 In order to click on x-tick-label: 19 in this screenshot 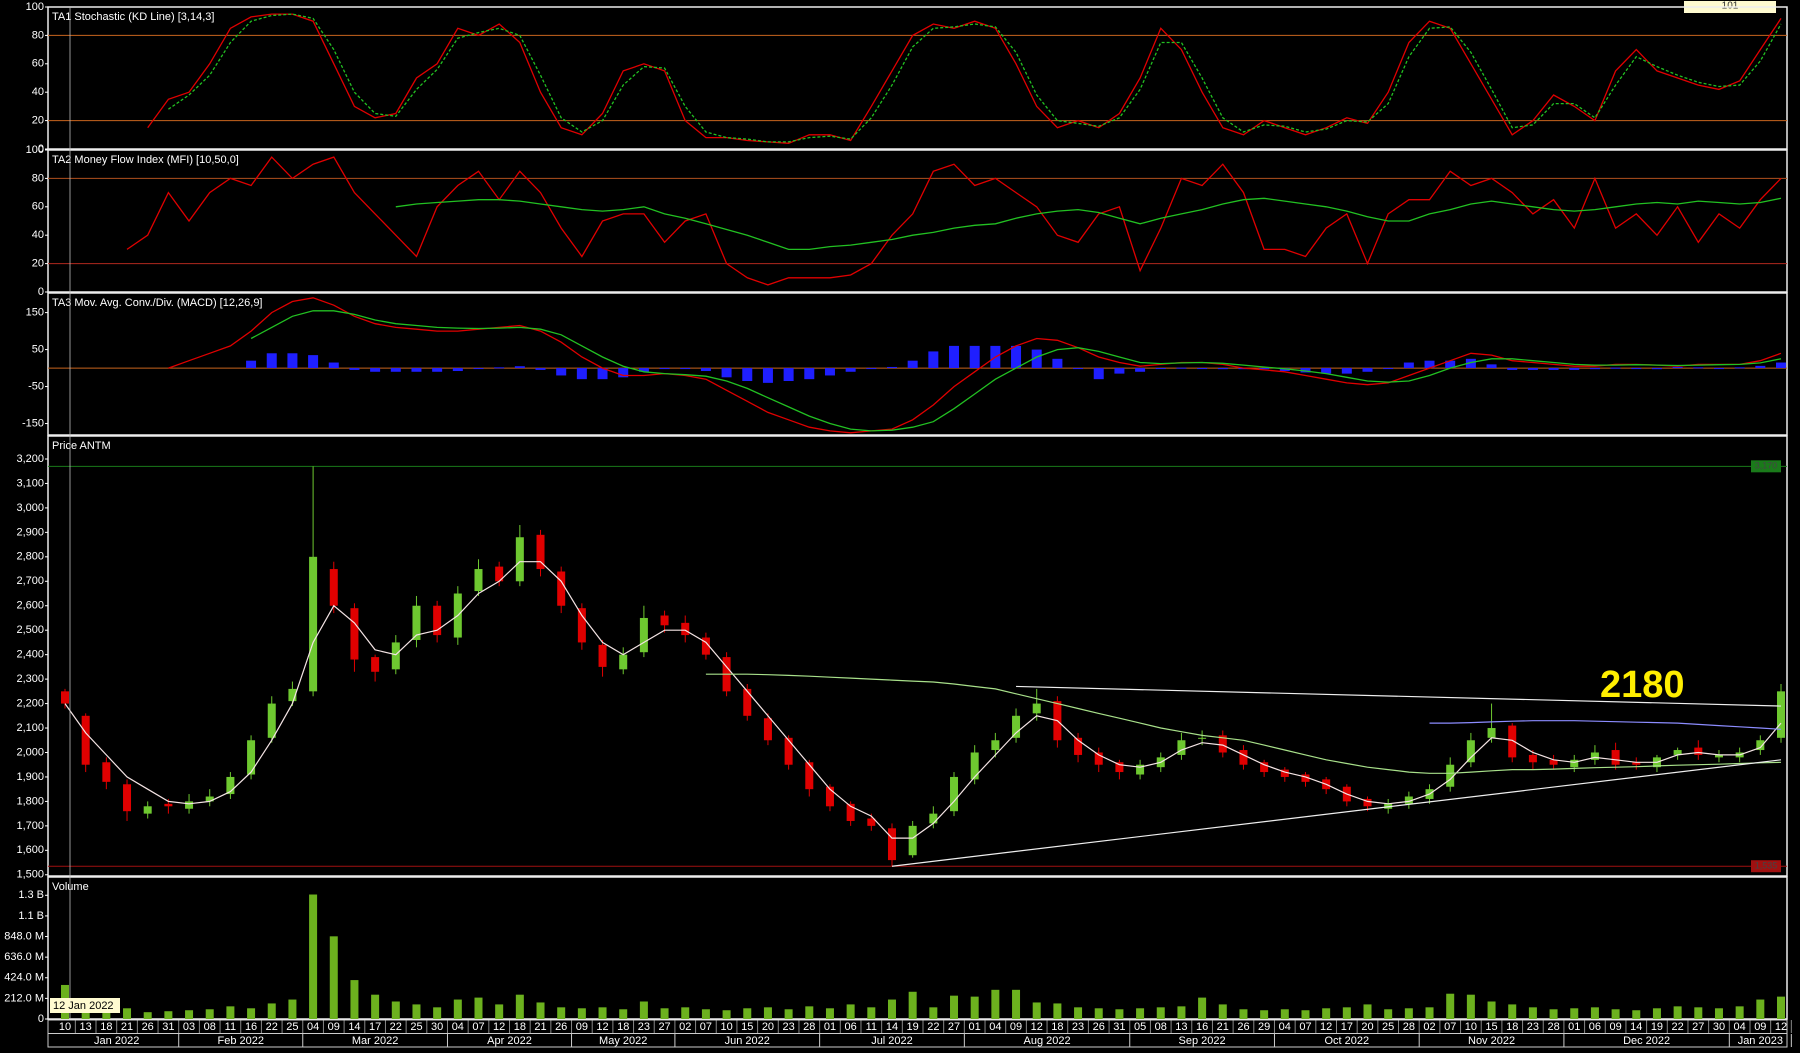, I will do `click(1657, 1027)`.